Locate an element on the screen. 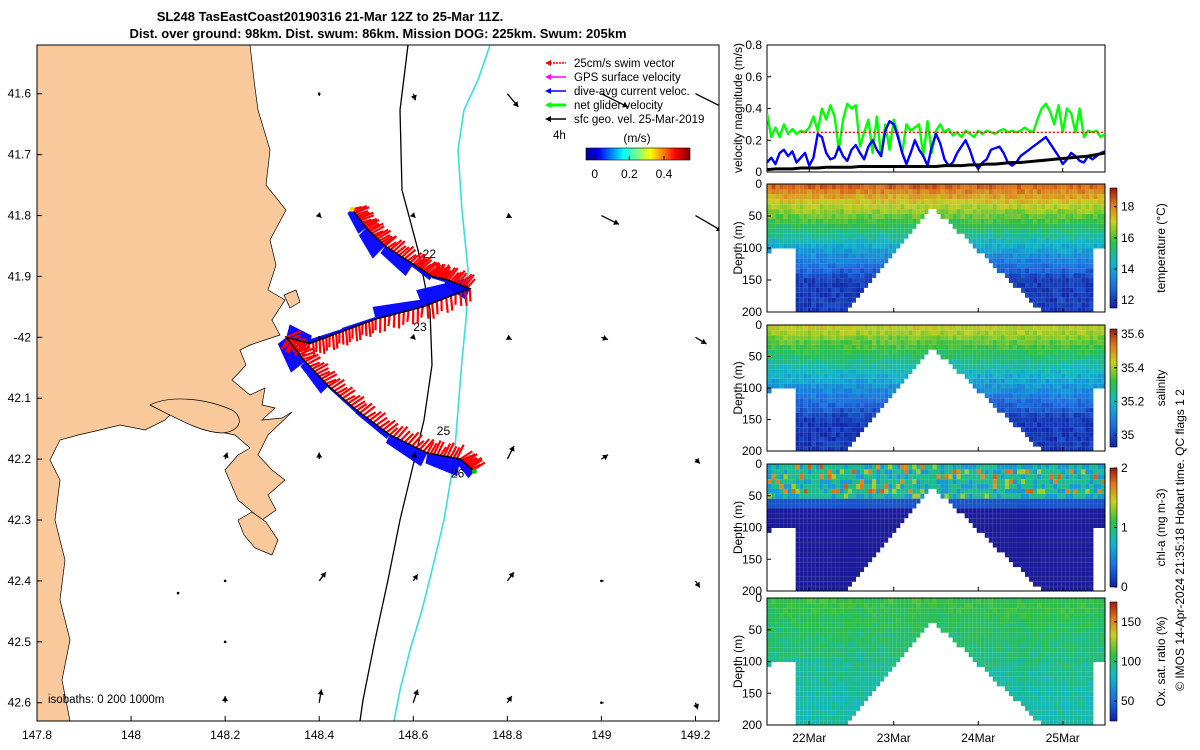 The image size is (1200, 750). geo-vector-head is located at coordinates (508, 215).